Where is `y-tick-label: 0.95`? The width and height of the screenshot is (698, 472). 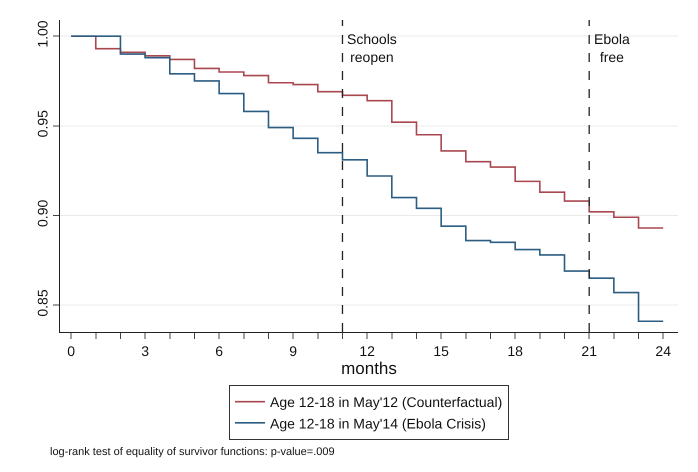 y-tick-label: 0.95 is located at coordinates (42, 124).